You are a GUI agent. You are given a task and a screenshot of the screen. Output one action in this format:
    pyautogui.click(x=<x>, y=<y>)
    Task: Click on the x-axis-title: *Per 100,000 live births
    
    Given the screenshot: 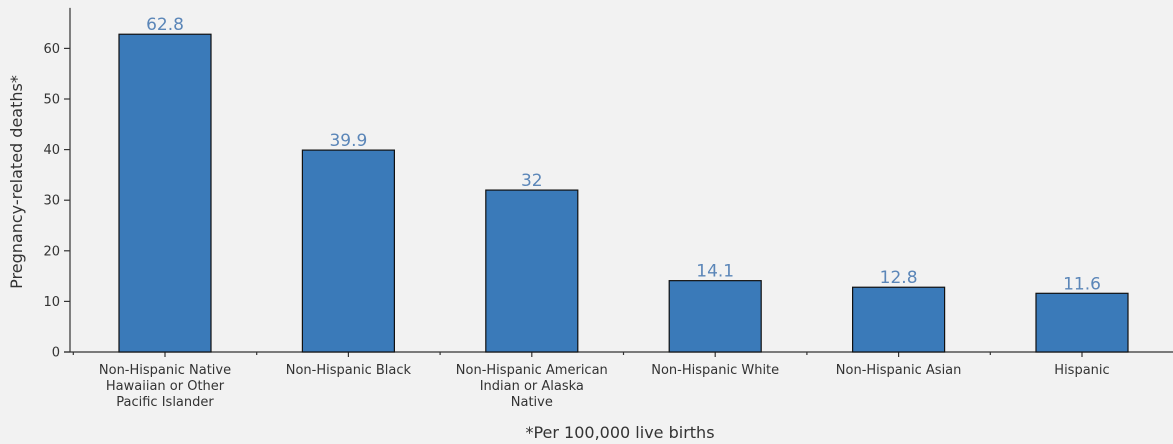 What is the action you would take?
    pyautogui.click(x=619, y=432)
    